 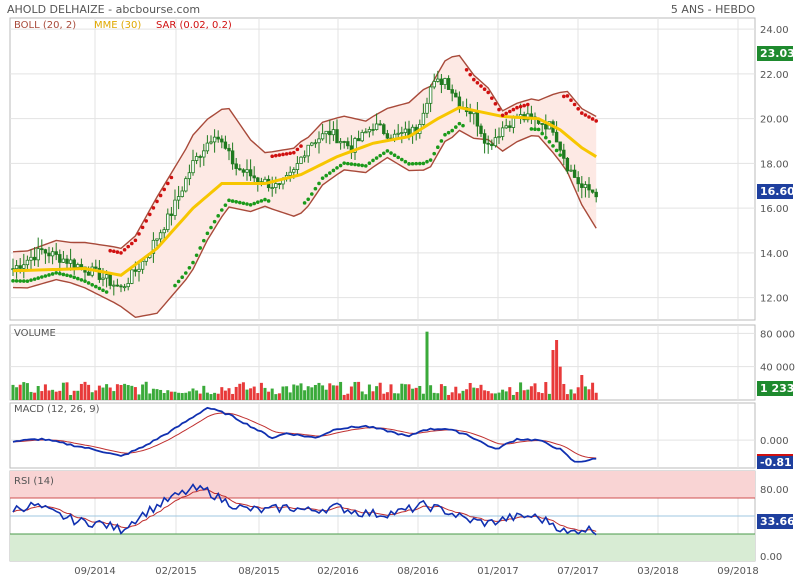 What do you see at coordinates (382, 516) in the screenshot?
I see `rsi-panel` at bounding box center [382, 516].